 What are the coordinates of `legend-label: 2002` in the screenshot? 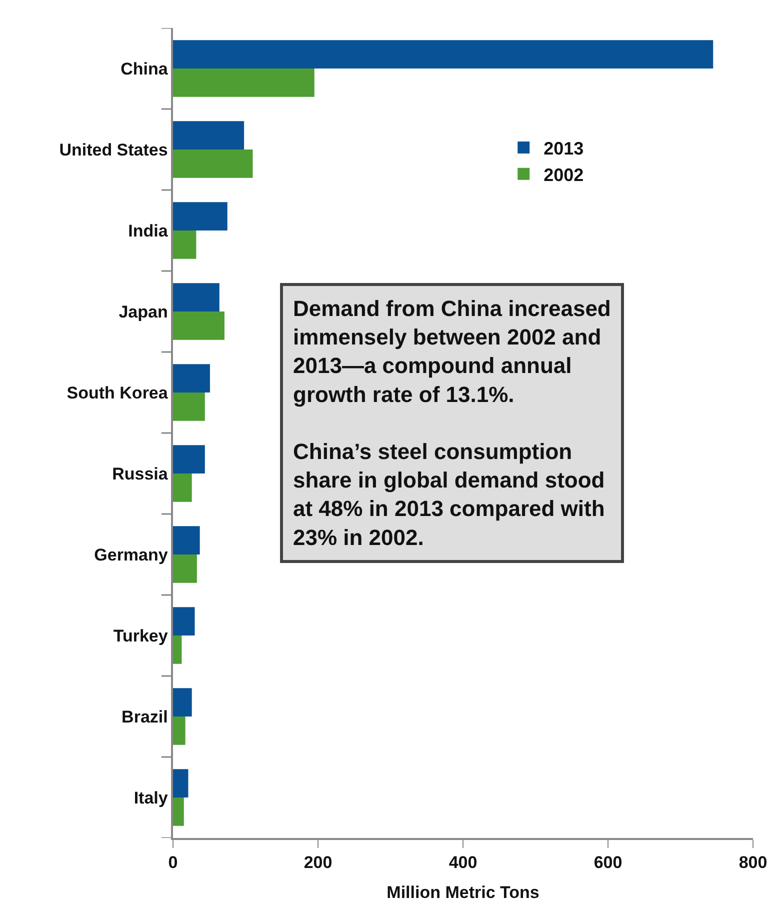 It's located at (564, 174).